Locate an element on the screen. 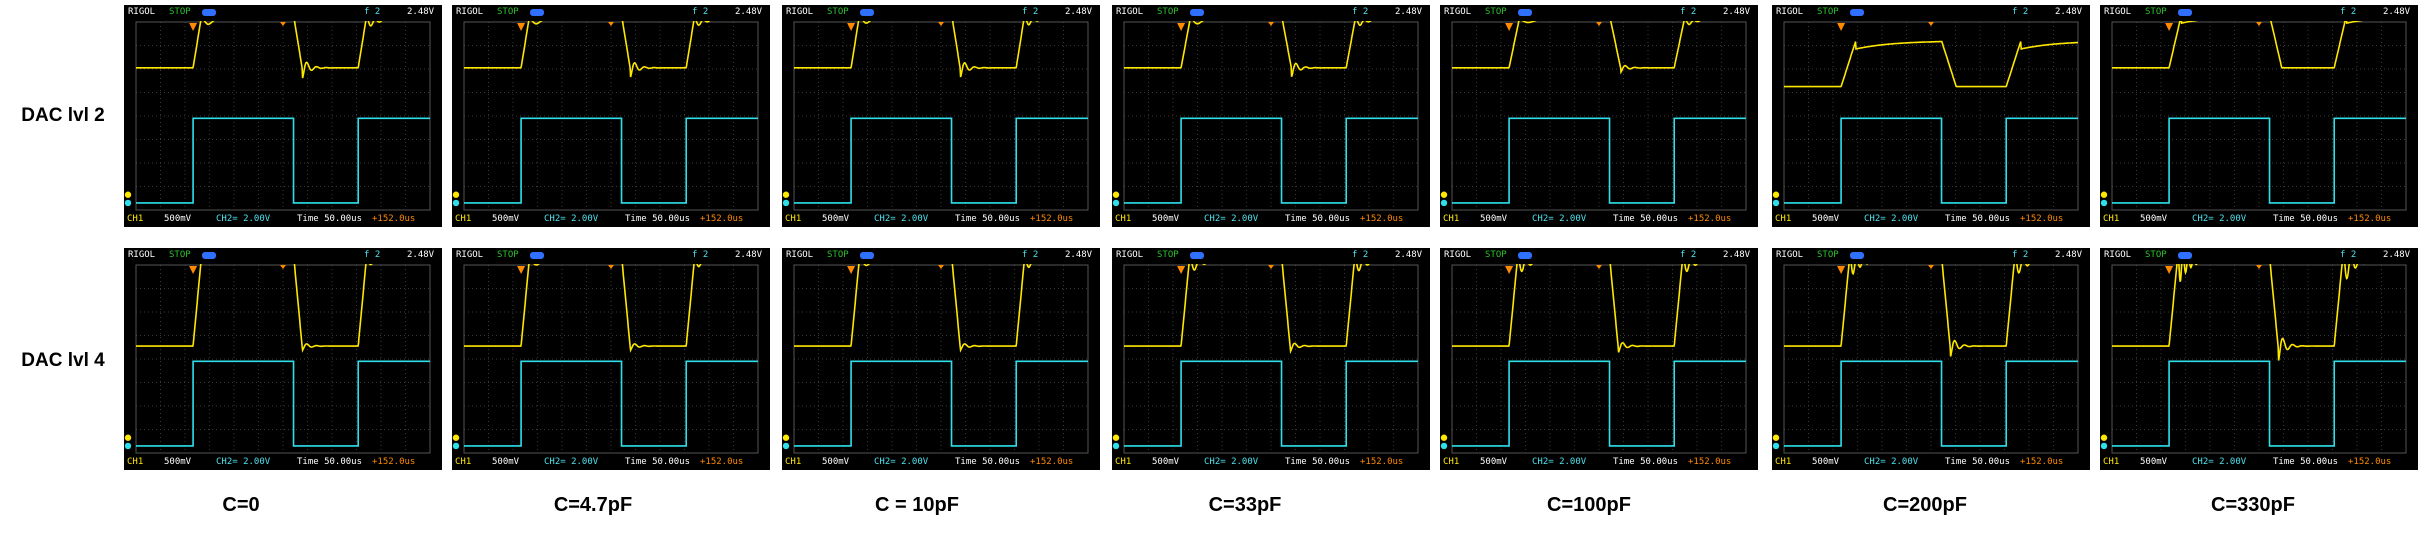 This screenshot has width=2422, height=540. column-label-c4-7pf: C=4.7pF is located at coordinates (593, 505).